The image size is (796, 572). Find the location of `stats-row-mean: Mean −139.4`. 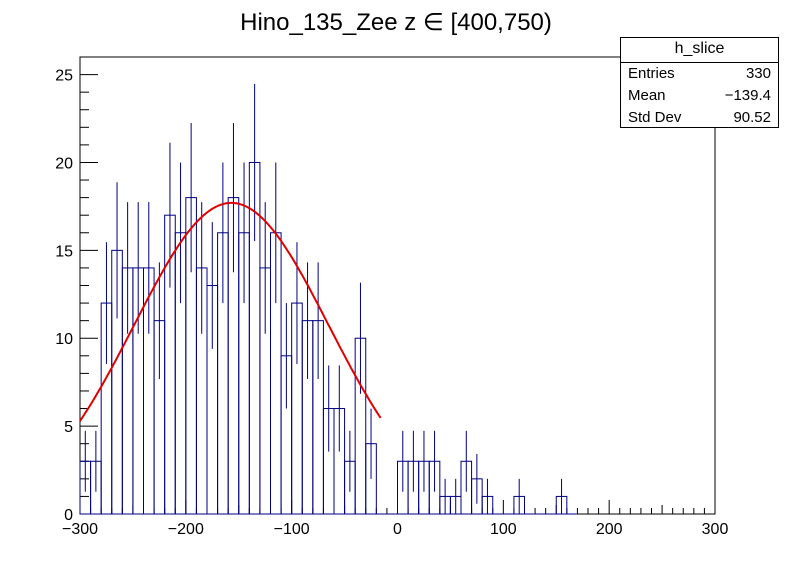

stats-row-mean: Mean −139.4 is located at coordinates (699, 96).